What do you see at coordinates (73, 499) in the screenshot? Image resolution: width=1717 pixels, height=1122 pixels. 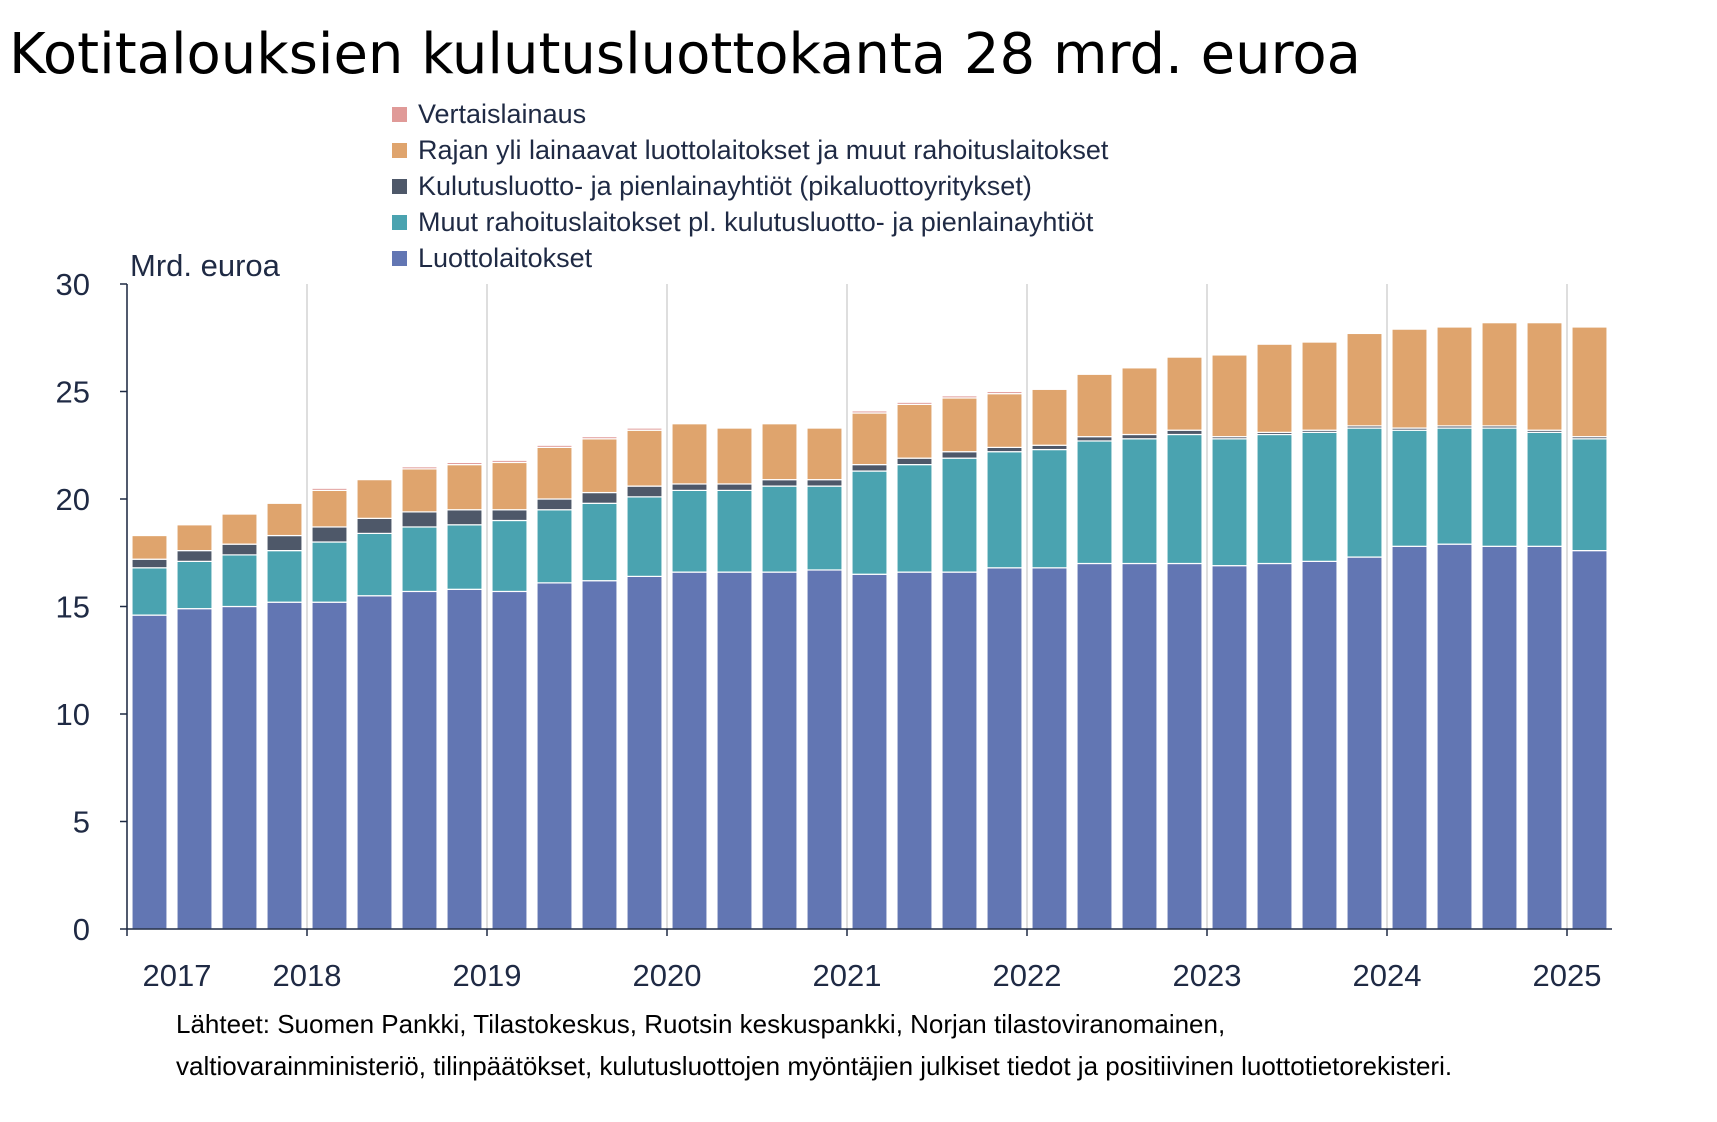 I see `y-tick-label: 20` at bounding box center [73, 499].